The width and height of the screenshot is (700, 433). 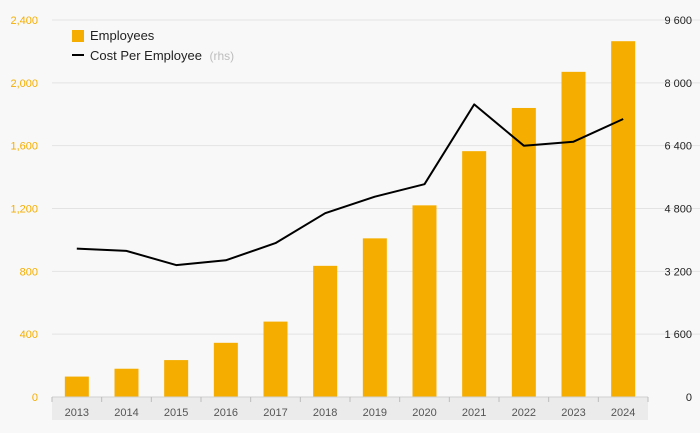 I want to click on bar-employees-2023, so click(x=573, y=234).